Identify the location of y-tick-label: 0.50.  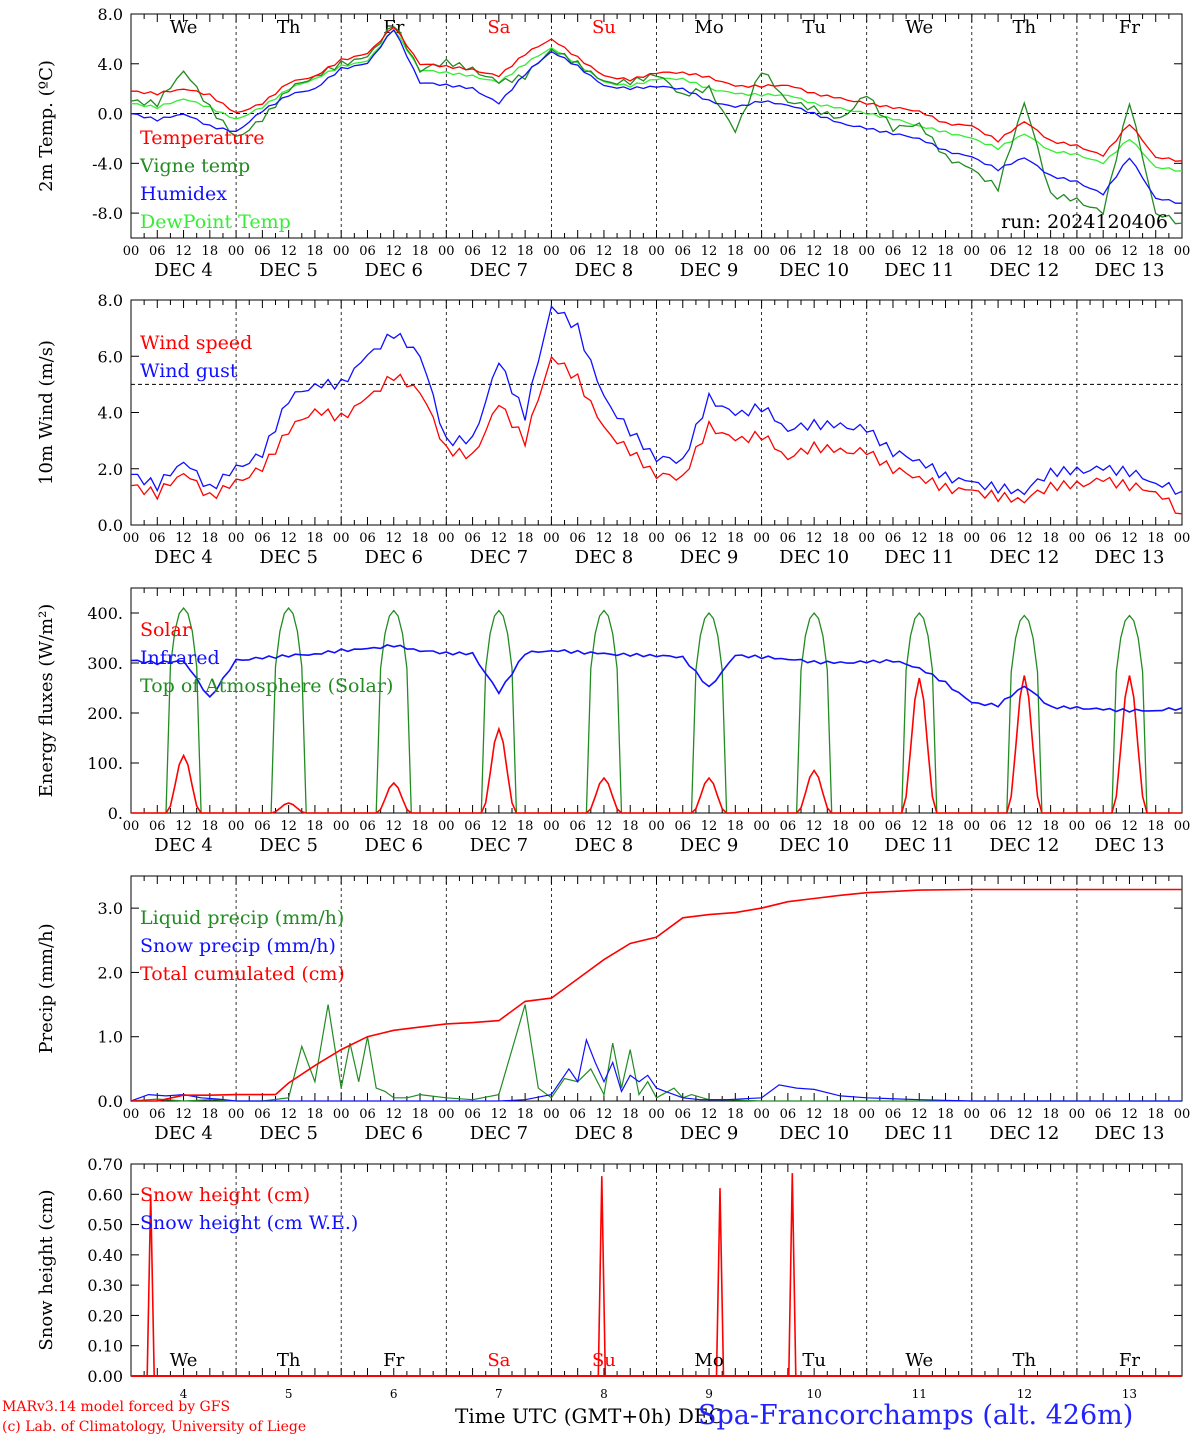
(105, 1225).